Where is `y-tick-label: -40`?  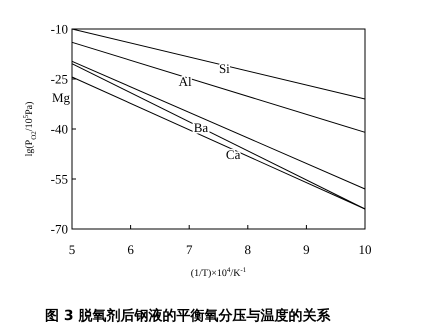 y-tick-label: -40 is located at coordinates (59, 129).